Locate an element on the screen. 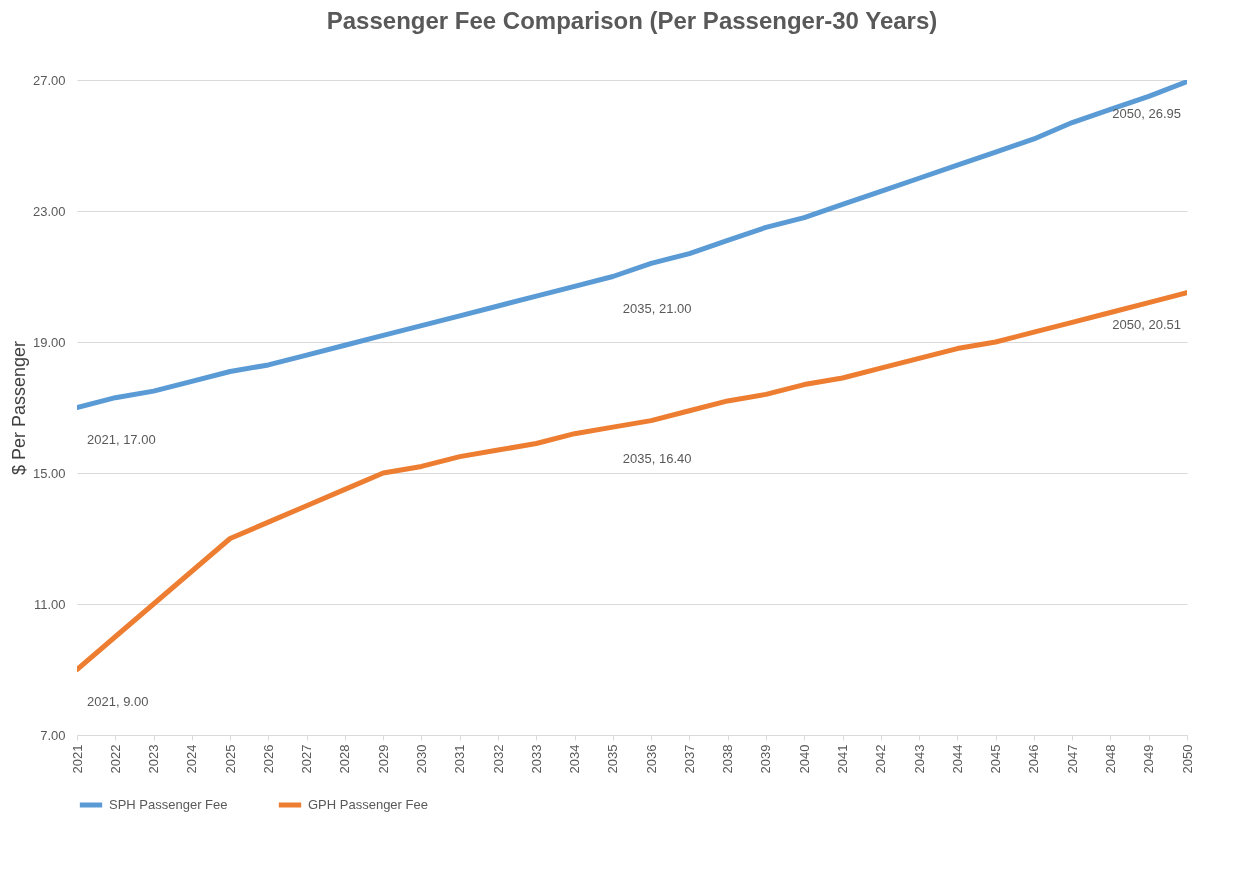 This screenshot has width=1250, height=884. x-tick-label: 2029 is located at coordinates (383, 759).